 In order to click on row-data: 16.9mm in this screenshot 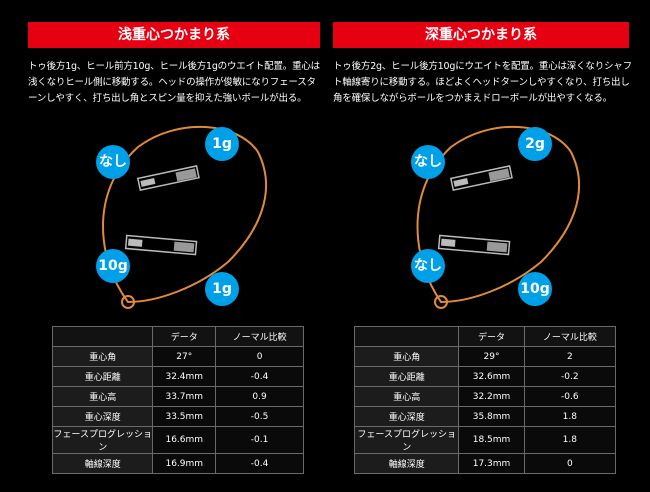, I will do `click(184, 463)`.